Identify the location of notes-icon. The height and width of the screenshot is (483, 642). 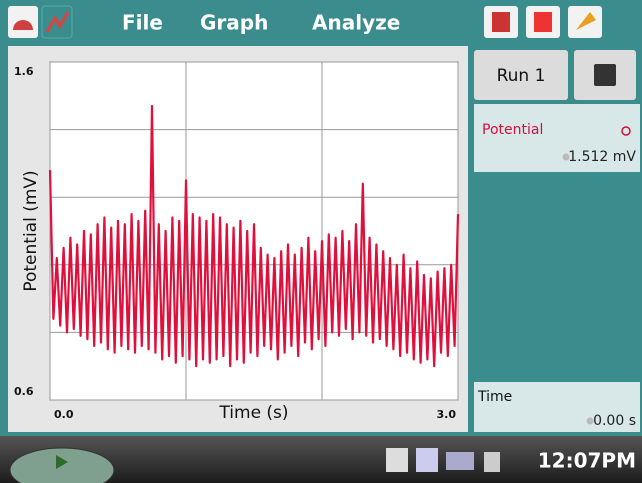
(543, 22).